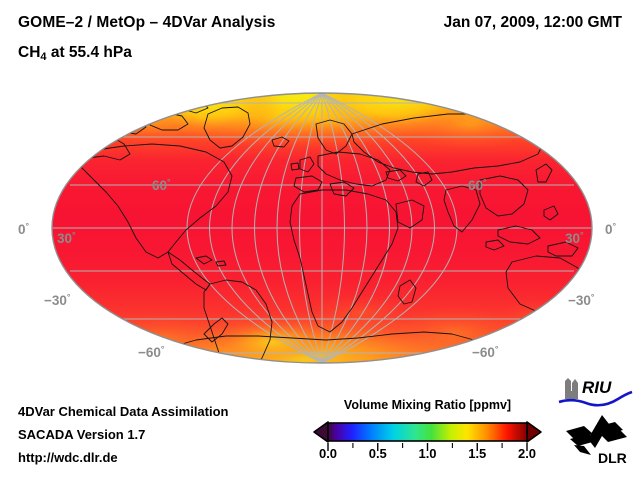  What do you see at coordinates (427, 453) in the screenshot?
I see `colorbar-tick-label-2: 1.0` at bounding box center [427, 453].